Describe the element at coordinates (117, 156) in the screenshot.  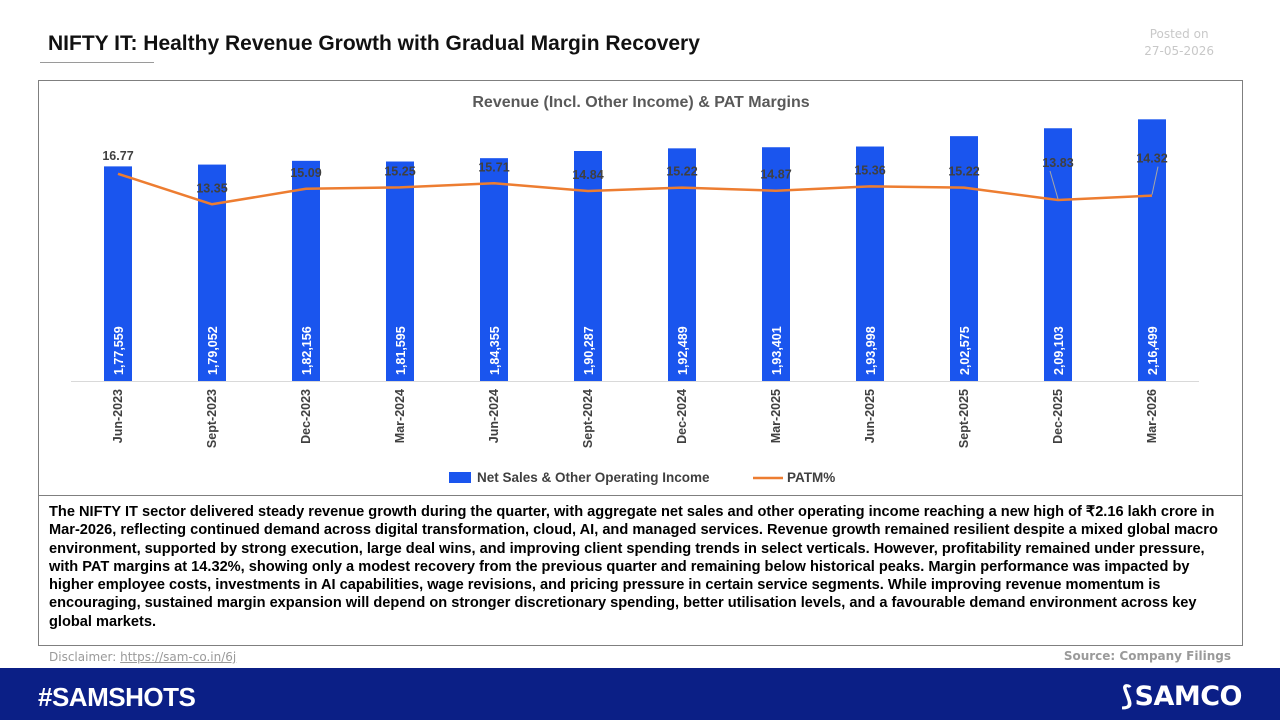
I see `line-label-0: 16.77` at that location.